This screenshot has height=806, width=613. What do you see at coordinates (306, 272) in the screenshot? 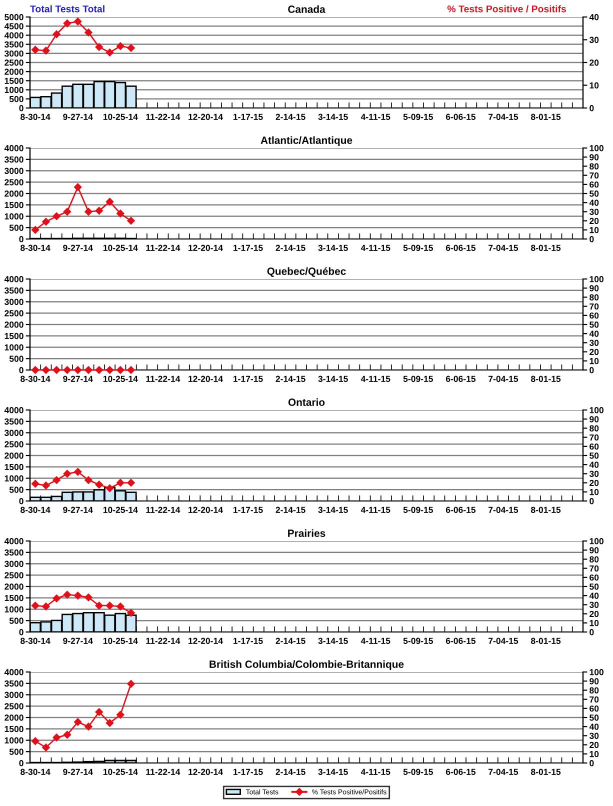
I see `chart-title: Quebec/Québec` at bounding box center [306, 272].